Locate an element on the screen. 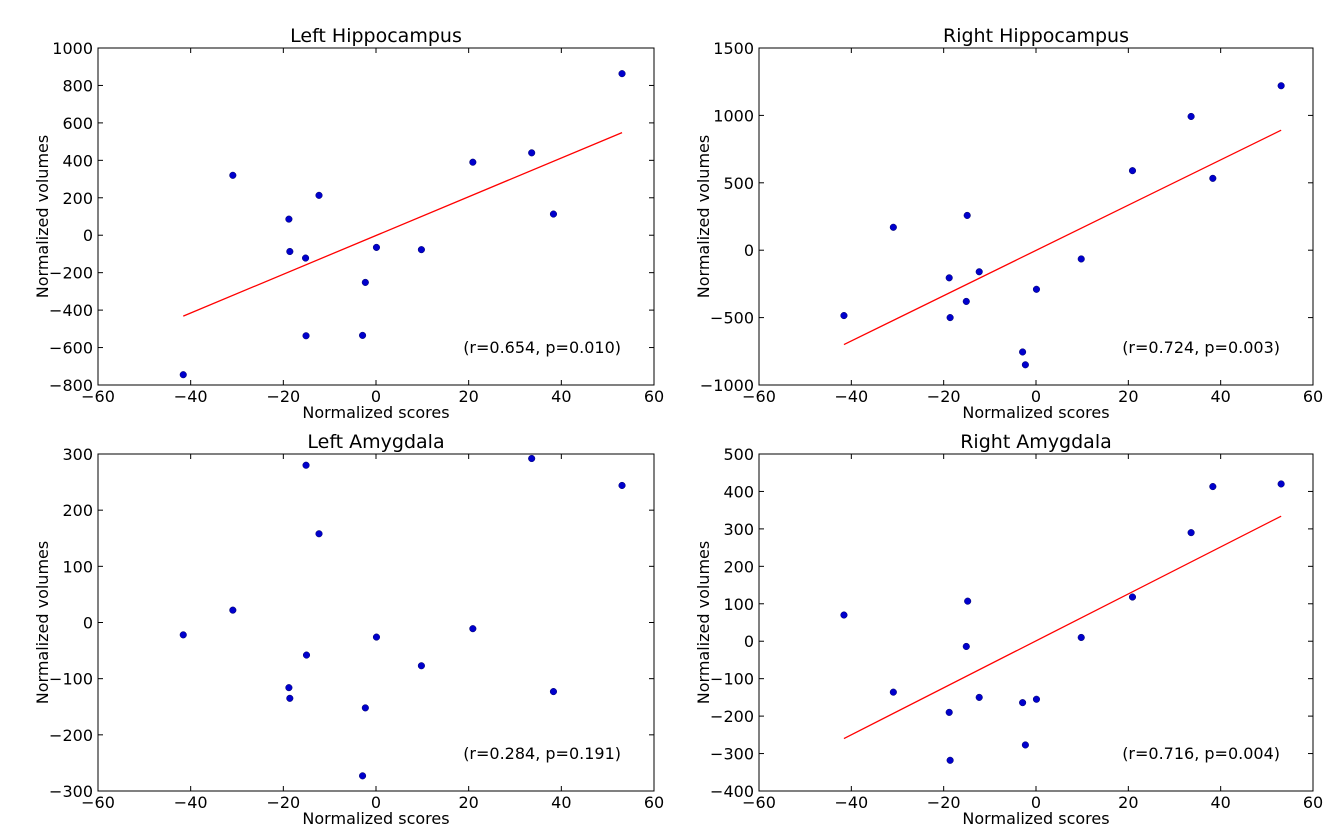 The height and width of the screenshot is (829, 1342). y-tick-label: −300 is located at coordinates (732, 754).